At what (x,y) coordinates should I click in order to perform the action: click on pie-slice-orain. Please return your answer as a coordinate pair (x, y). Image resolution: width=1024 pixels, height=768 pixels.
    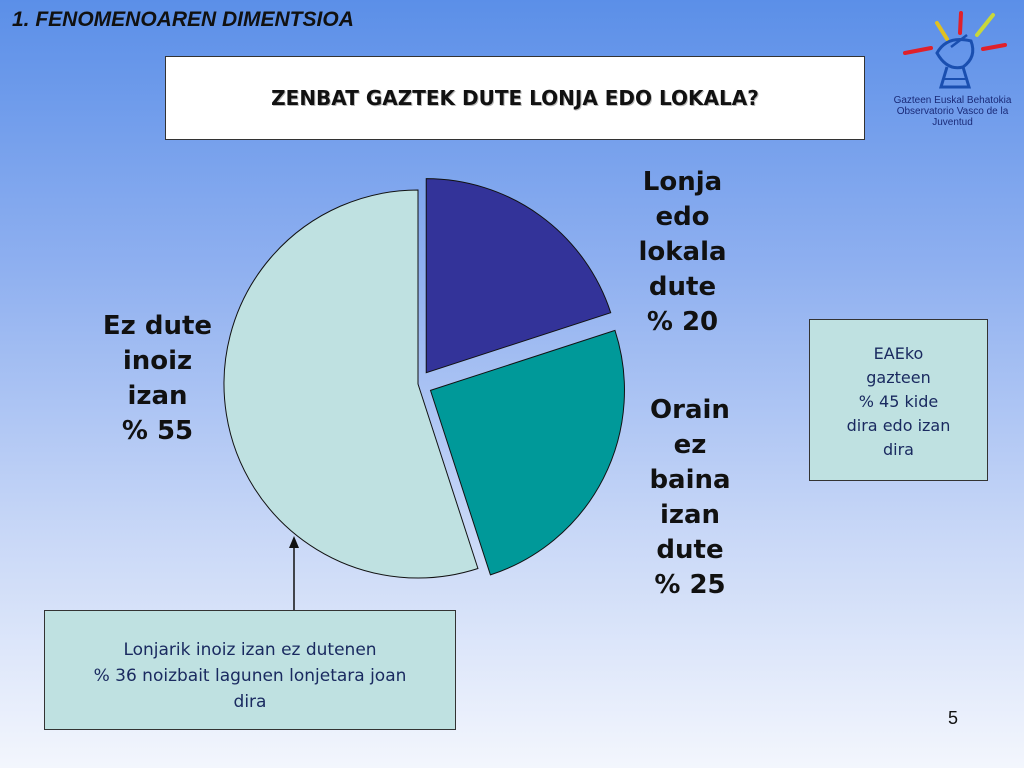
    Looking at the image, I should click on (527, 452).